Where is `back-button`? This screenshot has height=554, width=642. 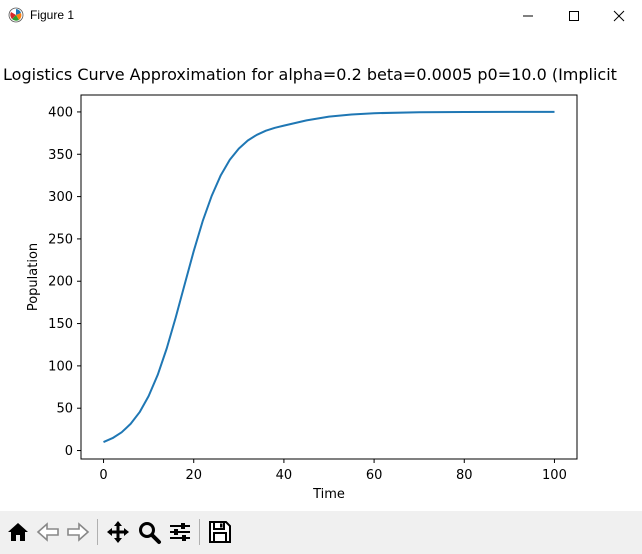
back-button is located at coordinates (48, 532).